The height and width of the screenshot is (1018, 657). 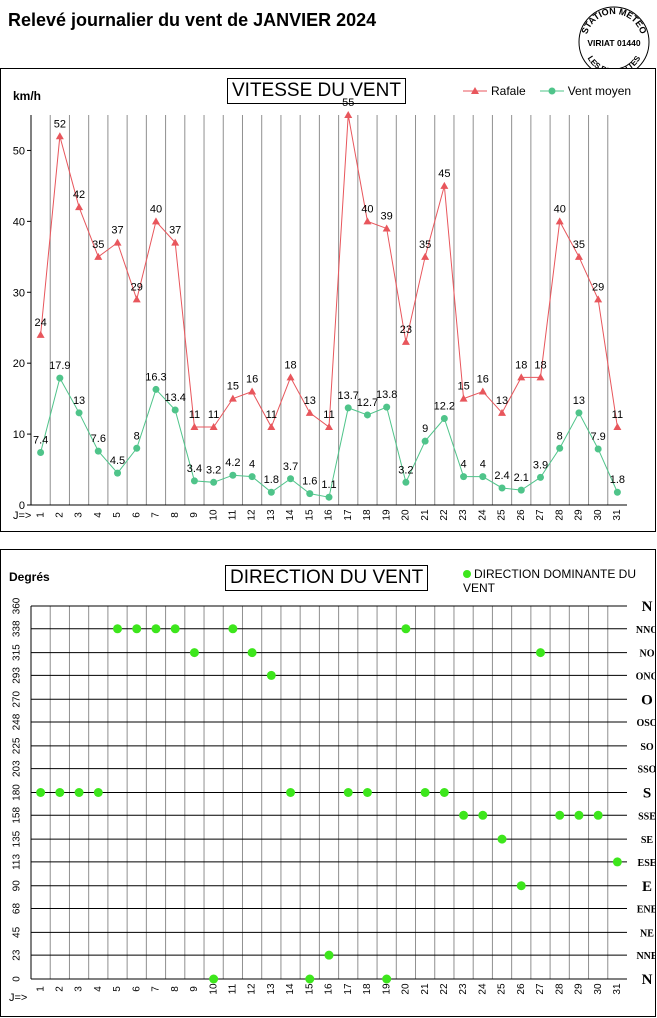 I want to click on dir-x-tick-label: 21, so click(x=425, y=989).